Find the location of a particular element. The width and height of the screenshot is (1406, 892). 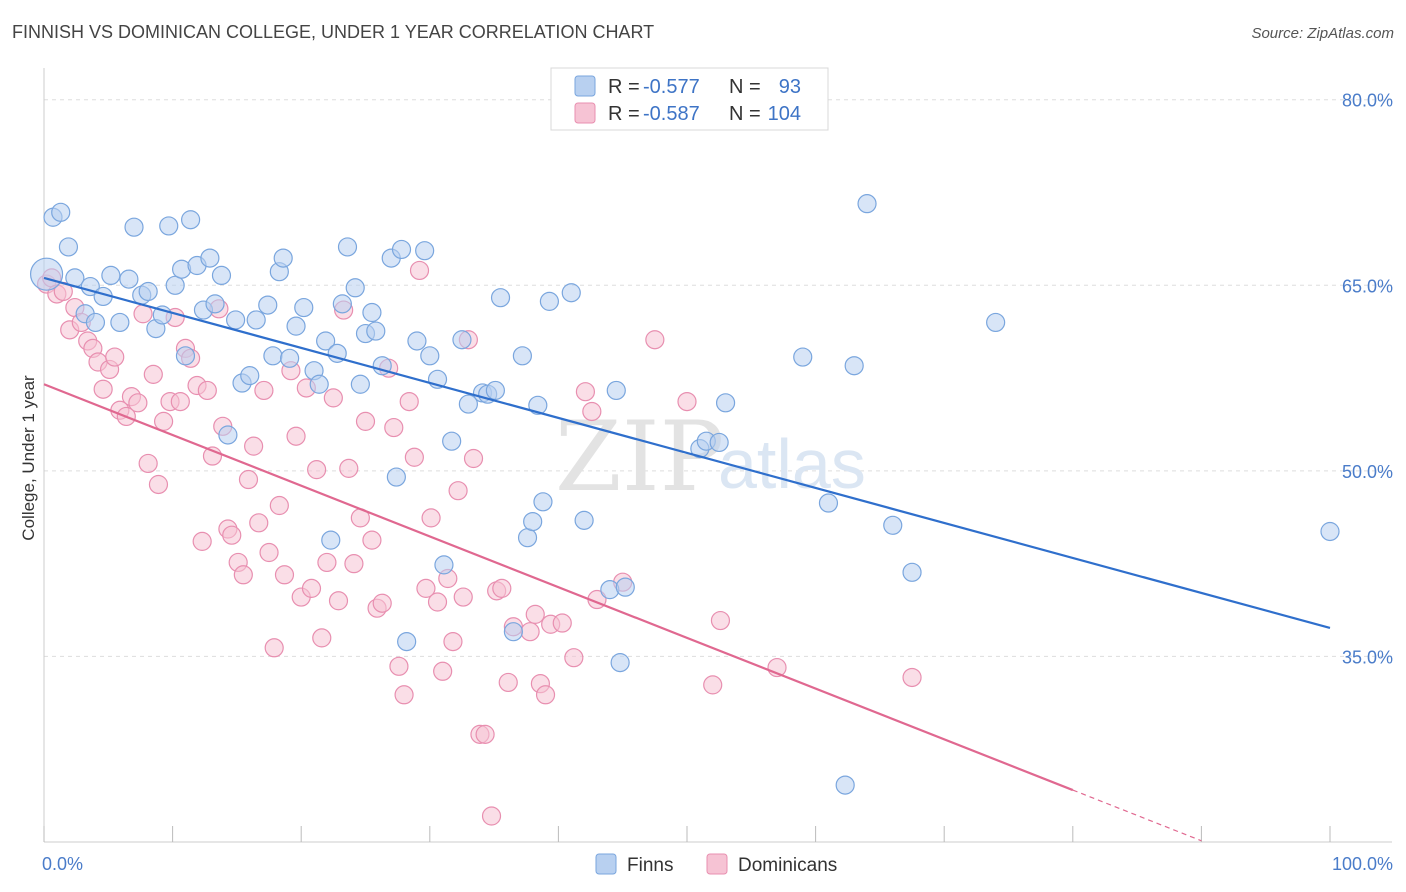

watermark: ZIP atlas is located at coordinates (710, 457).